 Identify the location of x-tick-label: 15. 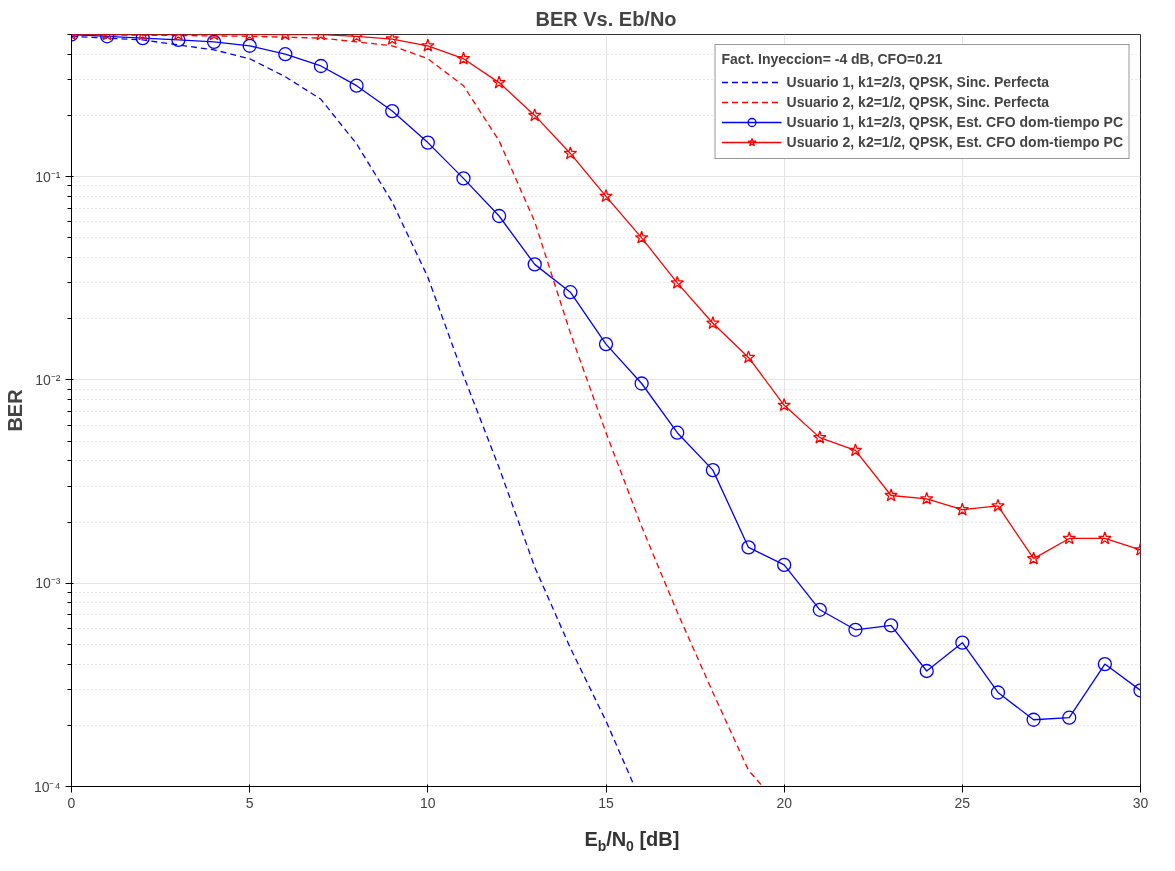
(606, 802).